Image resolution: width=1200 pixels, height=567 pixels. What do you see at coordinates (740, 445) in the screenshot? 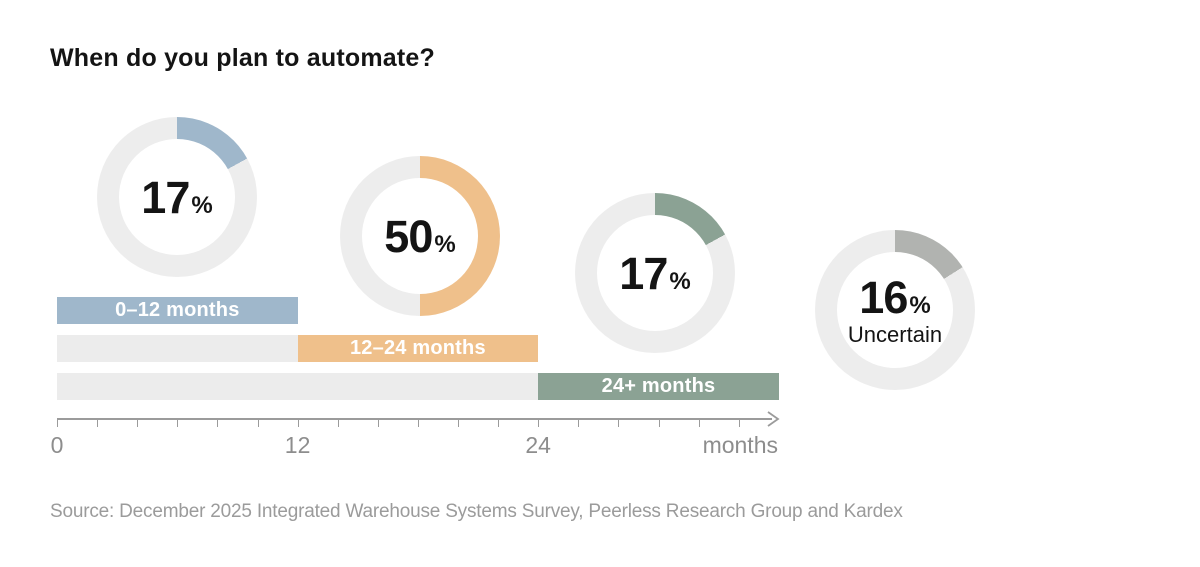
I see `axis-unit-label: months` at bounding box center [740, 445].